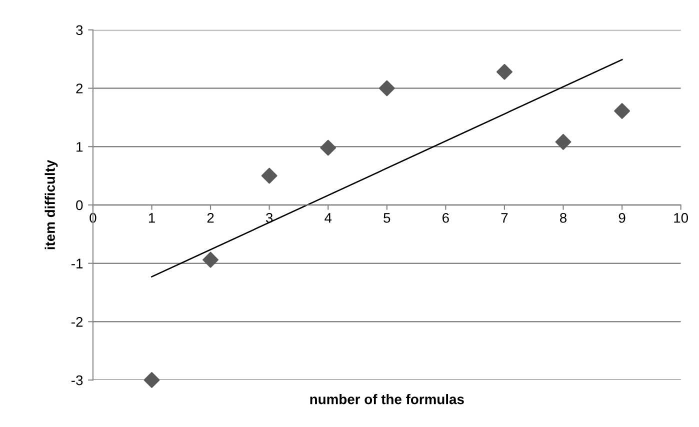 The image size is (699, 427). What do you see at coordinates (328, 218) in the screenshot?
I see `x-tick-label: 4` at bounding box center [328, 218].